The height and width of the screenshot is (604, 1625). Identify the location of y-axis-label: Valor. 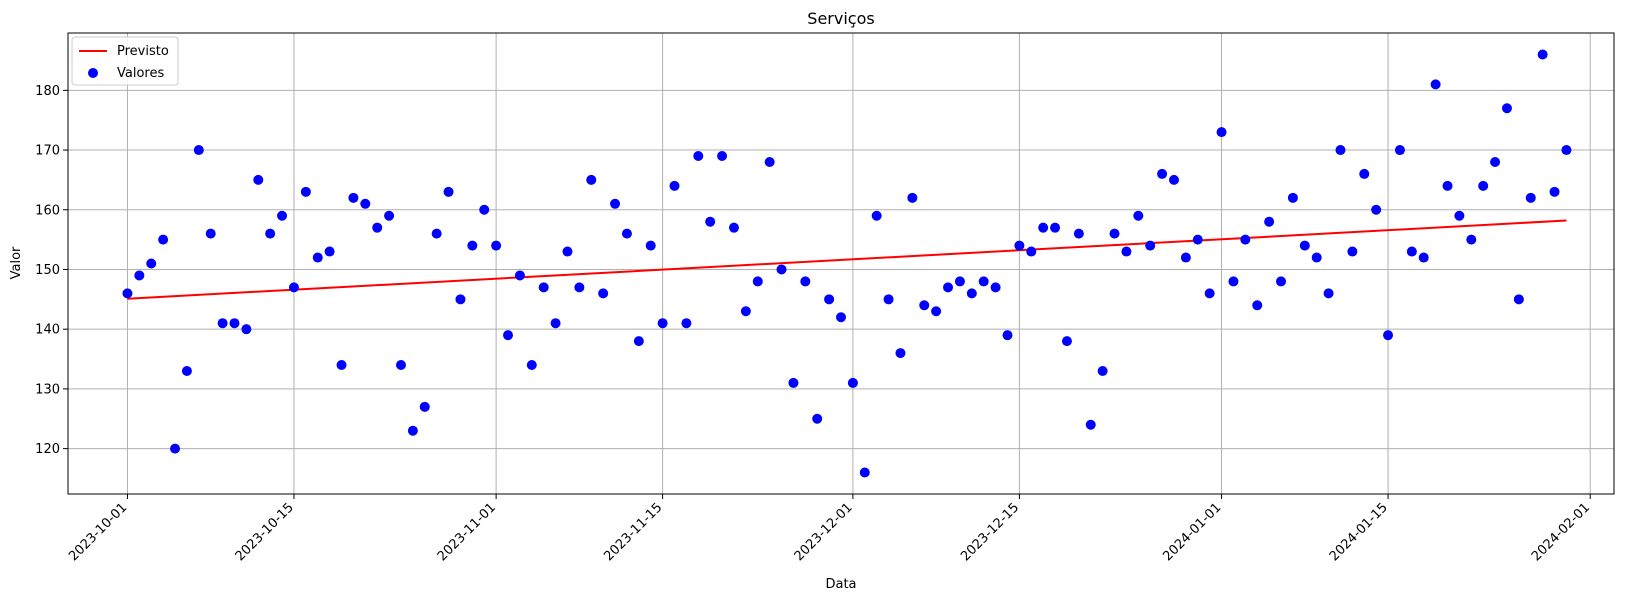
(16, 262).